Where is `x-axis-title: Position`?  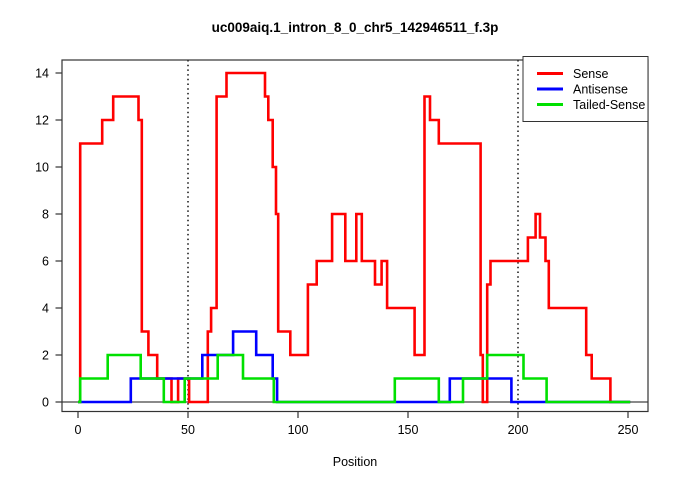
x-axis-title: Position is located at coordinates (355, 462).